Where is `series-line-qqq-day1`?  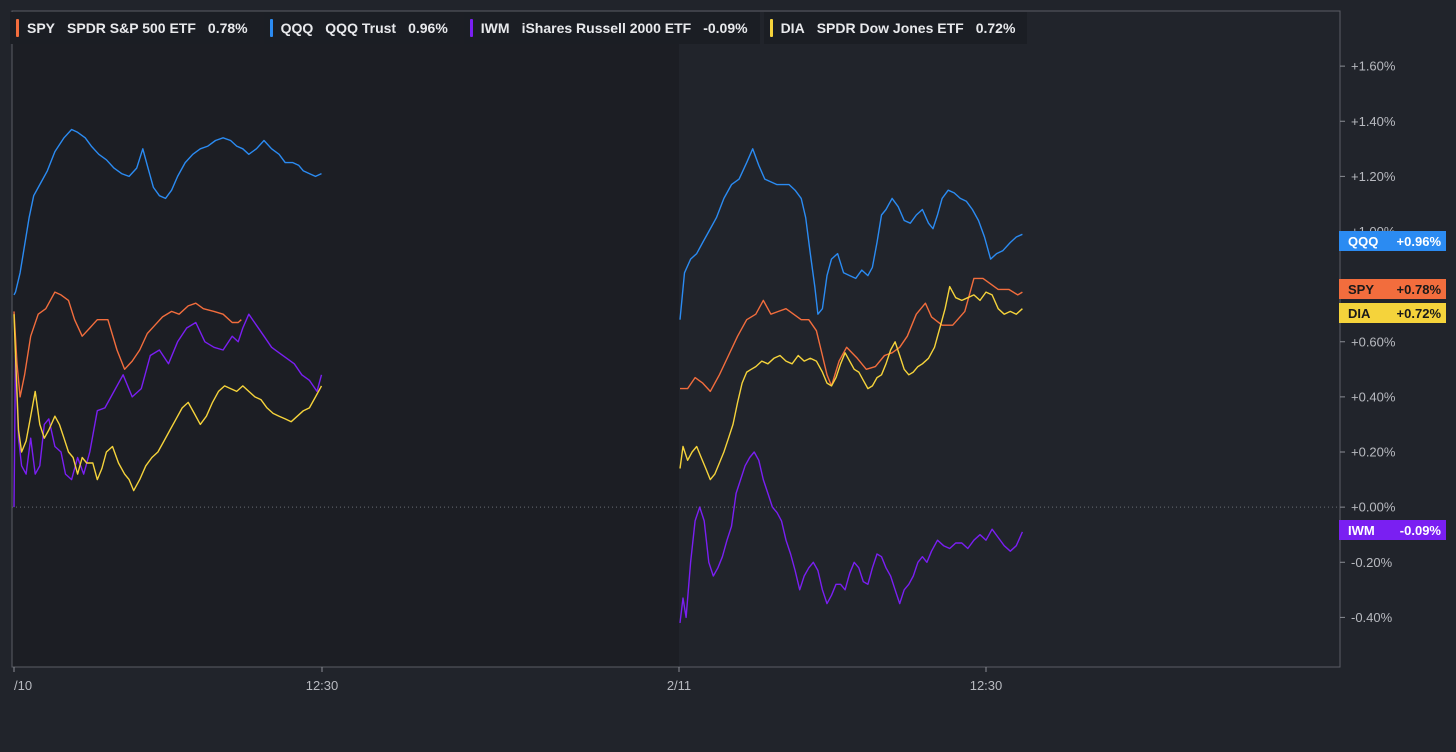
series-line-qqq-day1 is located at coordinates (167, 212).